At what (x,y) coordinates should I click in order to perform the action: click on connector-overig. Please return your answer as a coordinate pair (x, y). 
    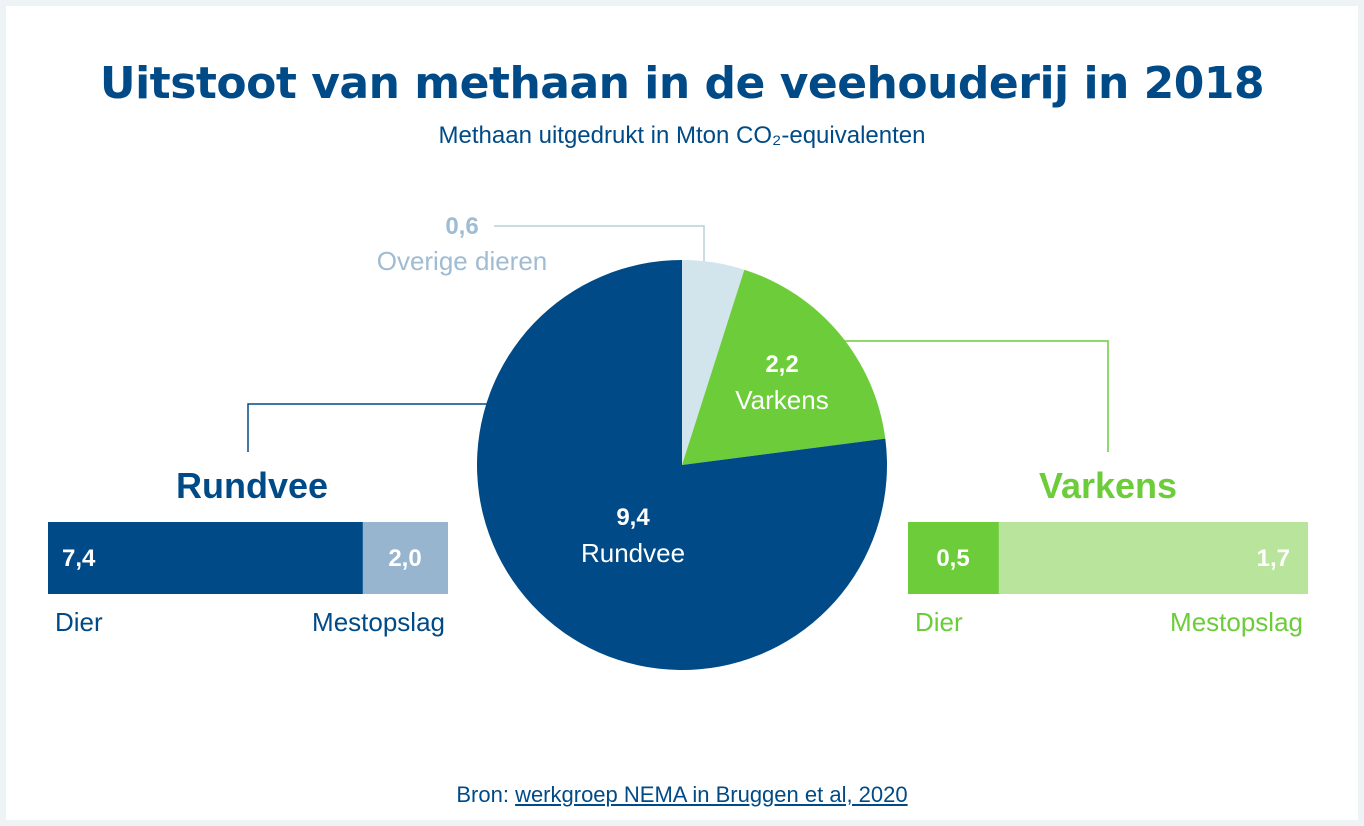
    Looking at the image, I should click on (599, 244).